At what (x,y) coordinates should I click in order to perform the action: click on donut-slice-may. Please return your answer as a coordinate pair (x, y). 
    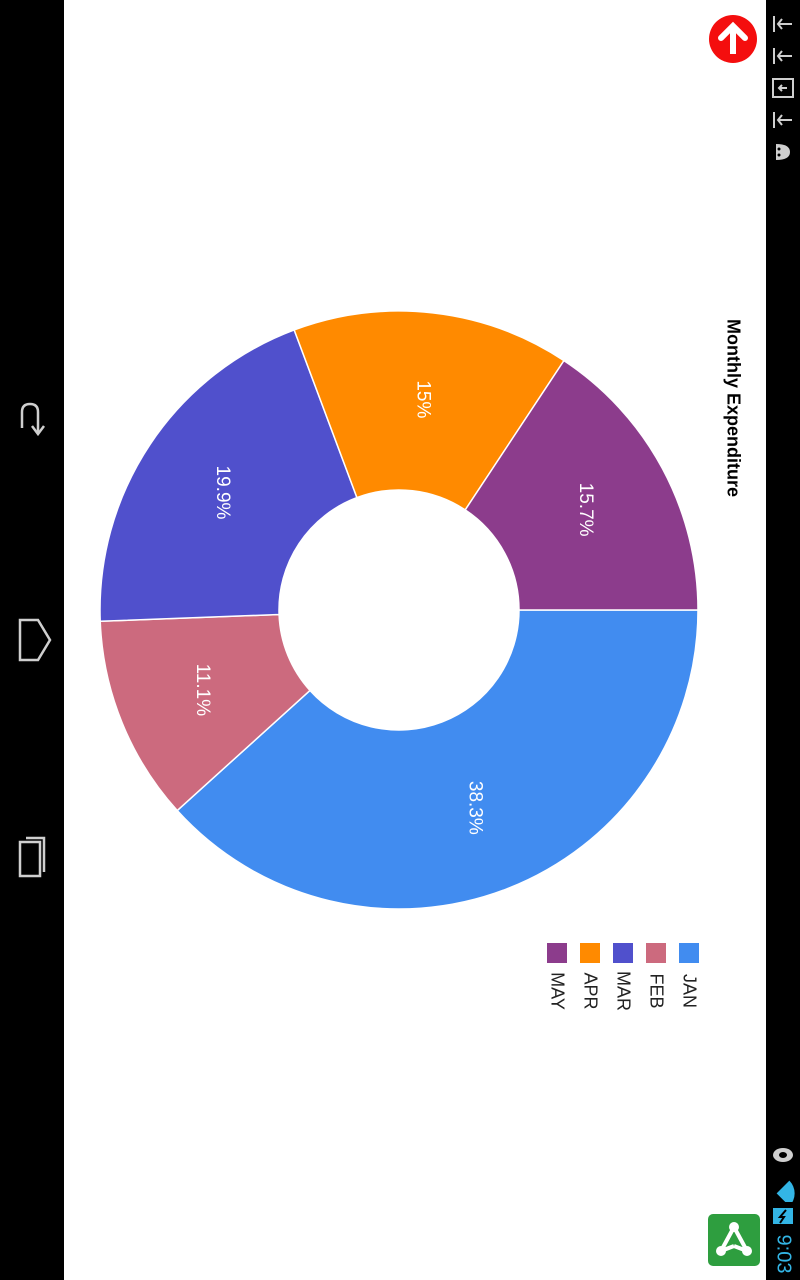
    Looking at the image, I should click on (581, 485).